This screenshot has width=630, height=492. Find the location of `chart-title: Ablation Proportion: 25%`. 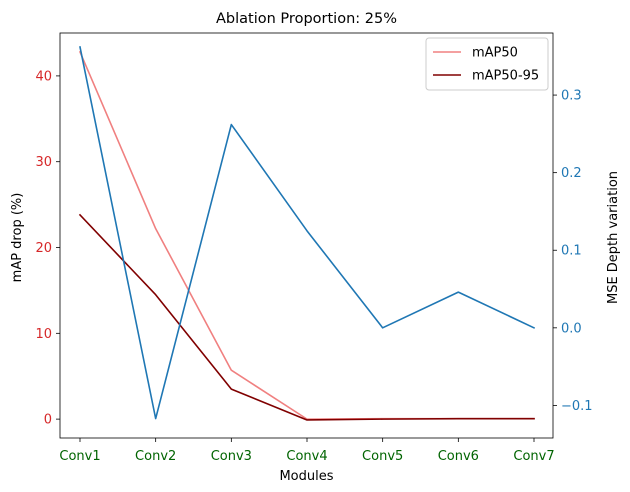

chart-title: Ablation Proportion: 25% is located at coordinates (306, 19).